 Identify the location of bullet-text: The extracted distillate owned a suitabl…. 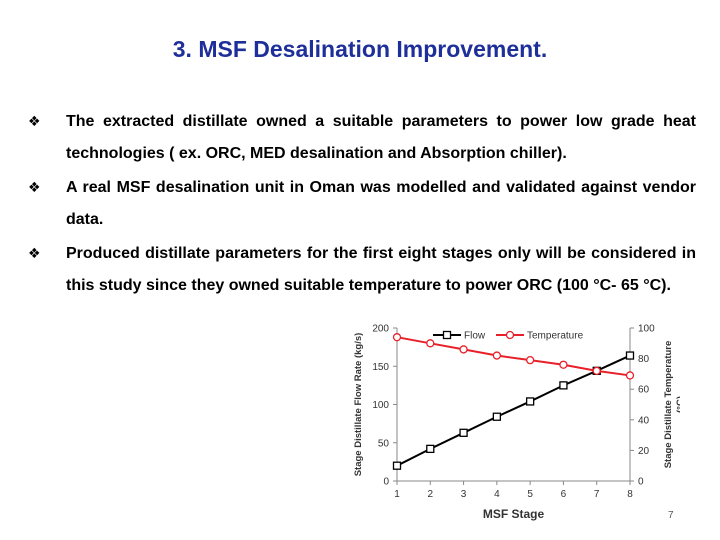
(381, 137).